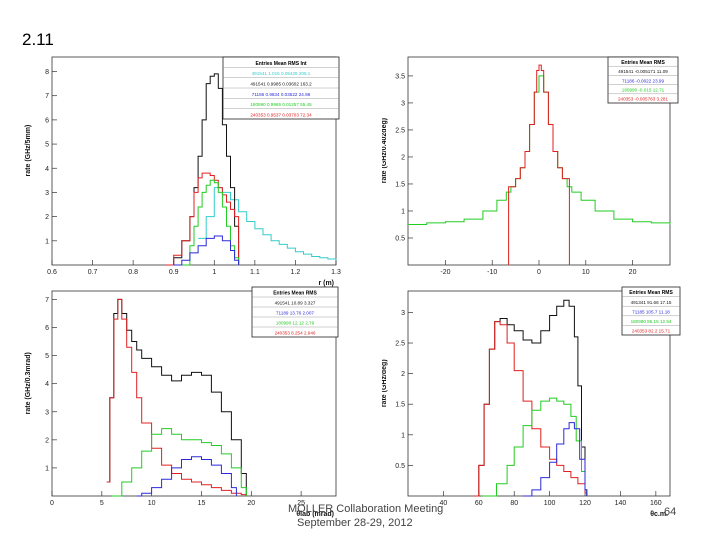  What do you see at coordinates (52, 272) in the screenshot?
I see `x-tick-label: 0.6` at bounding box center [52, 272].